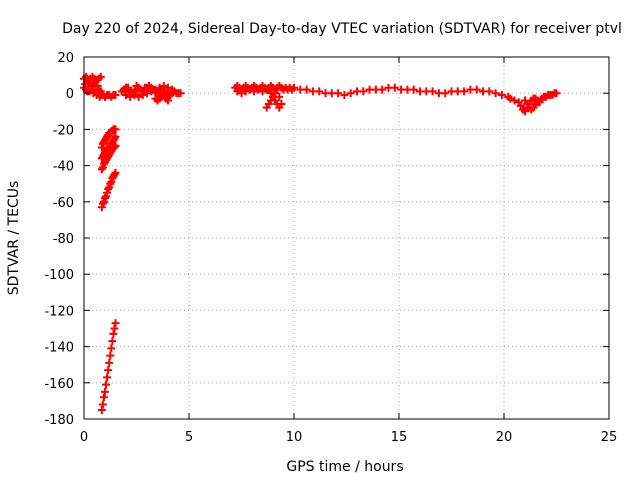 This screenshot has height=480, width=640. What do you see at coordinates (59, 311) in the screenshot?
I see `y-tick-label: -120` at bounding box center [59, 311].